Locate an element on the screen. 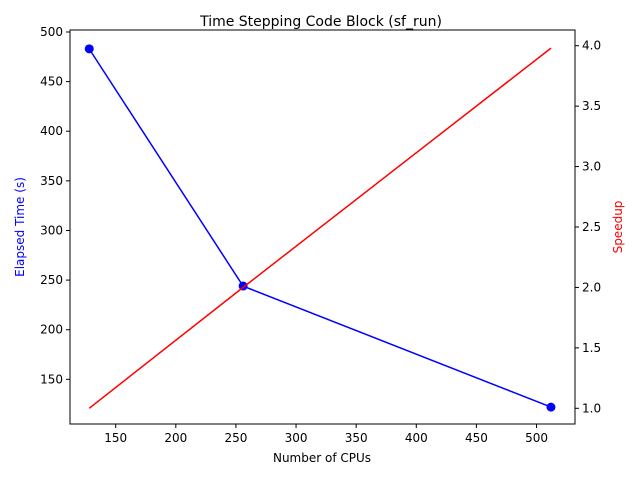  y-tick-label-right: 1.5 is located at coordinates (591, 348).